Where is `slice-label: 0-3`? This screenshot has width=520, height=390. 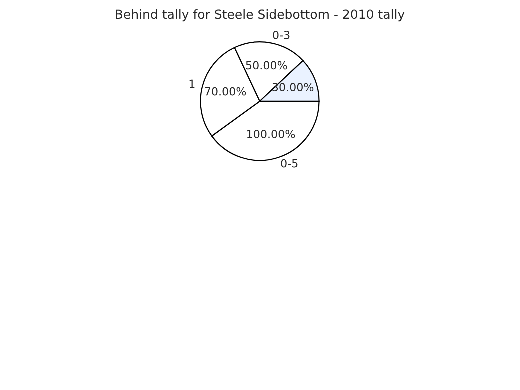 slice-label: 0-3 is located at coordinates (281, 35).